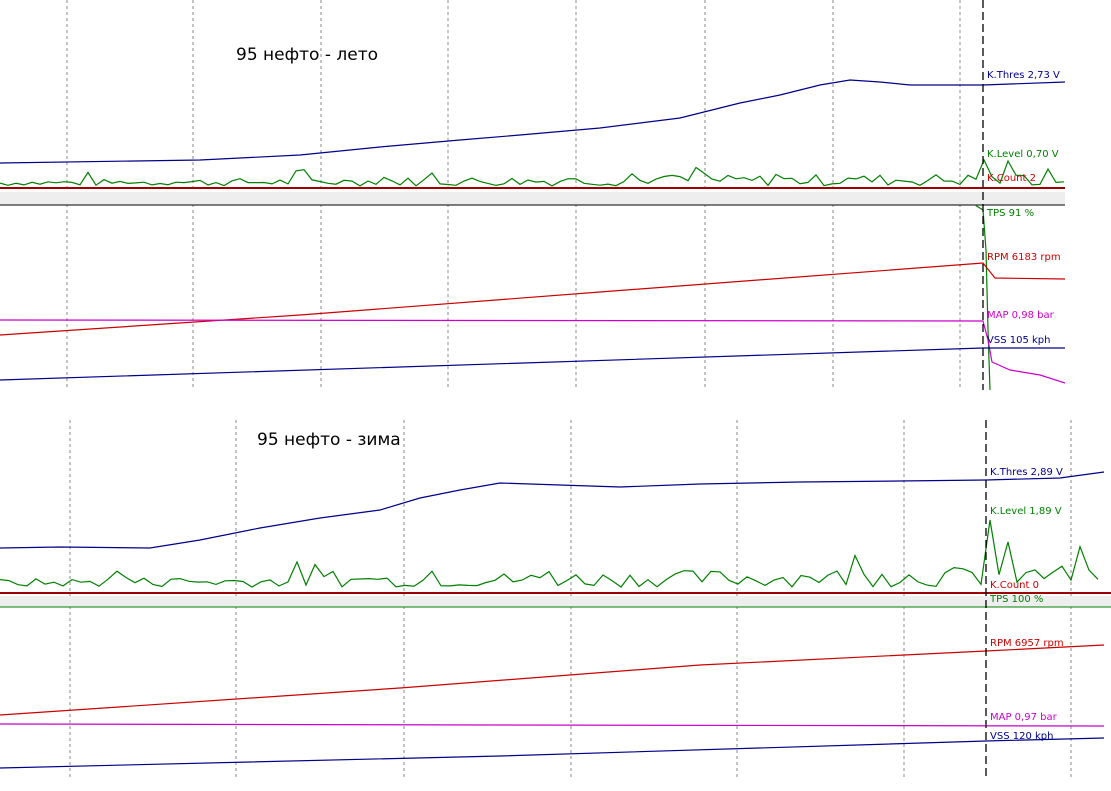 The image size is (1111, 791). I want to click on channel-label: K.Level 0,70 V, so click(1023, 154).